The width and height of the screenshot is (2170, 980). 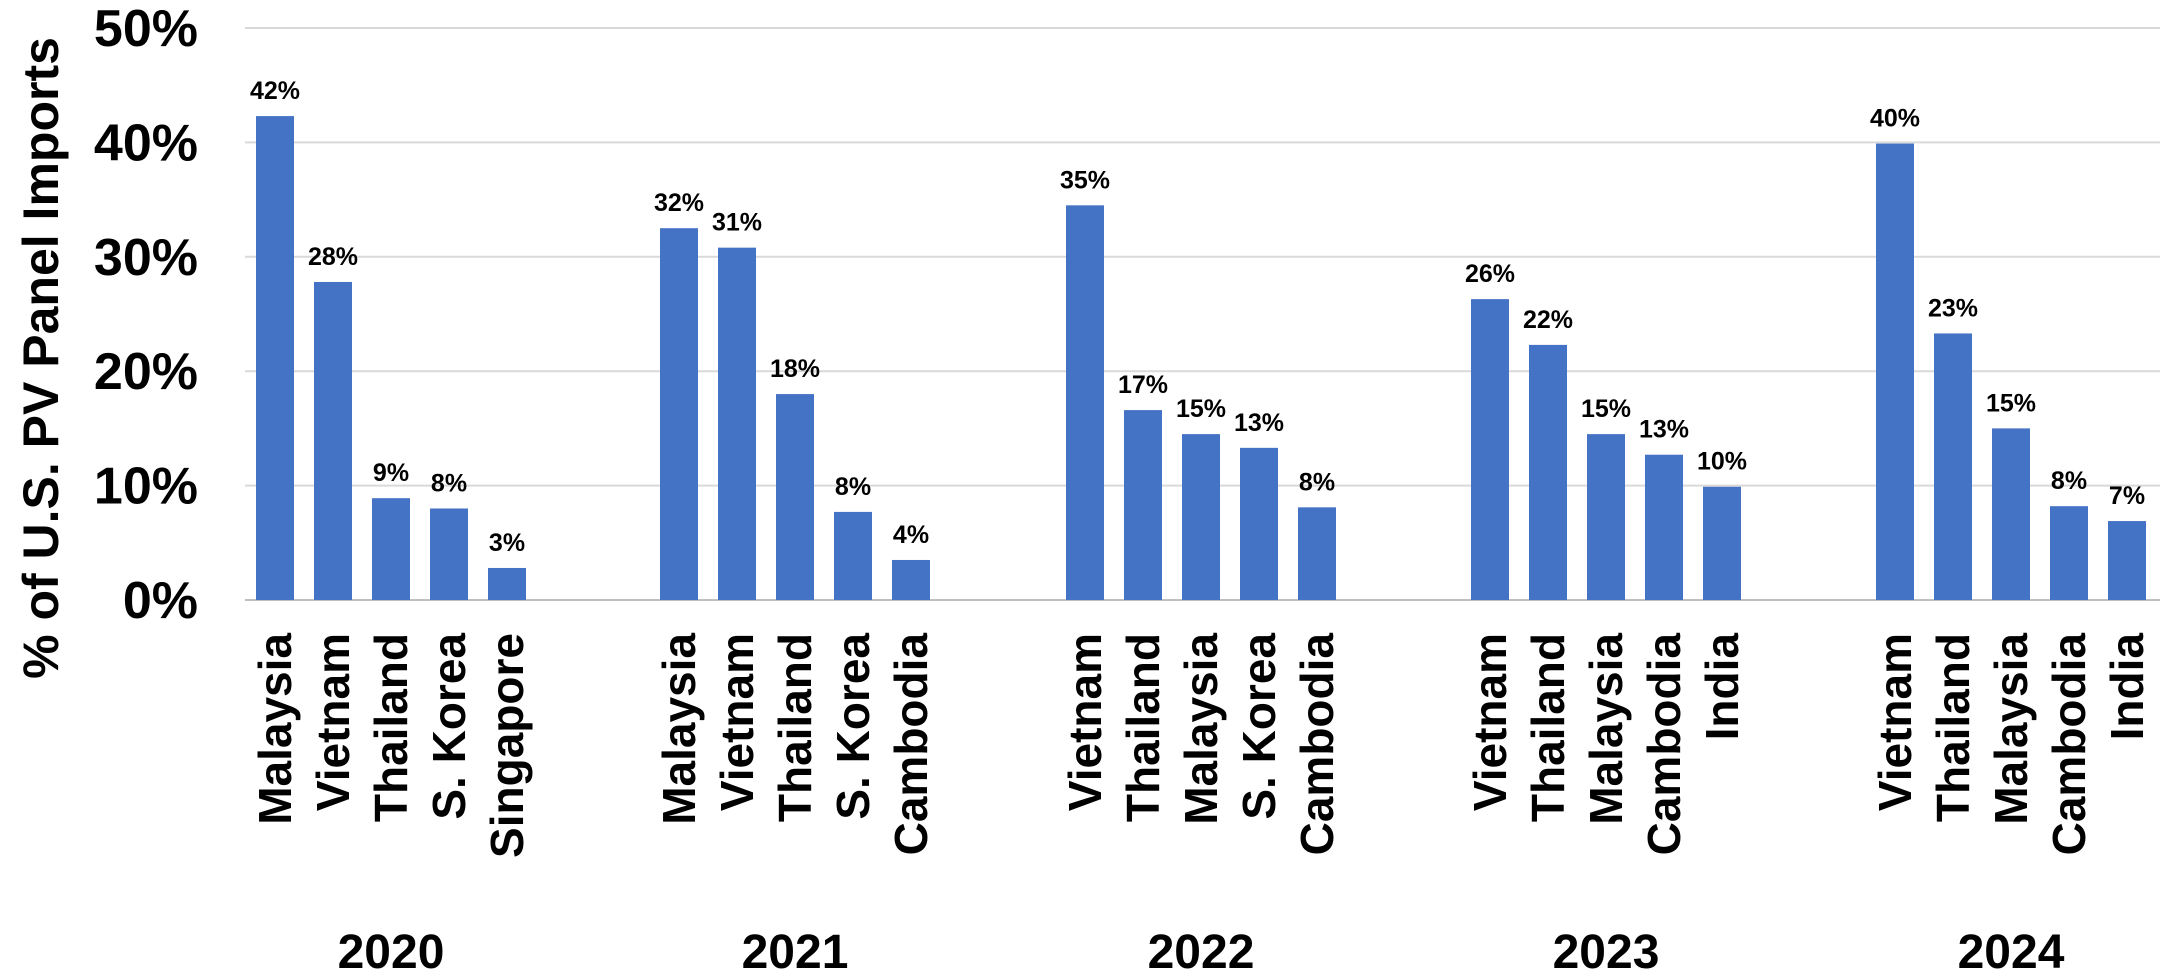 I want to click on data-label: 32%, so click(x=679, y=203).